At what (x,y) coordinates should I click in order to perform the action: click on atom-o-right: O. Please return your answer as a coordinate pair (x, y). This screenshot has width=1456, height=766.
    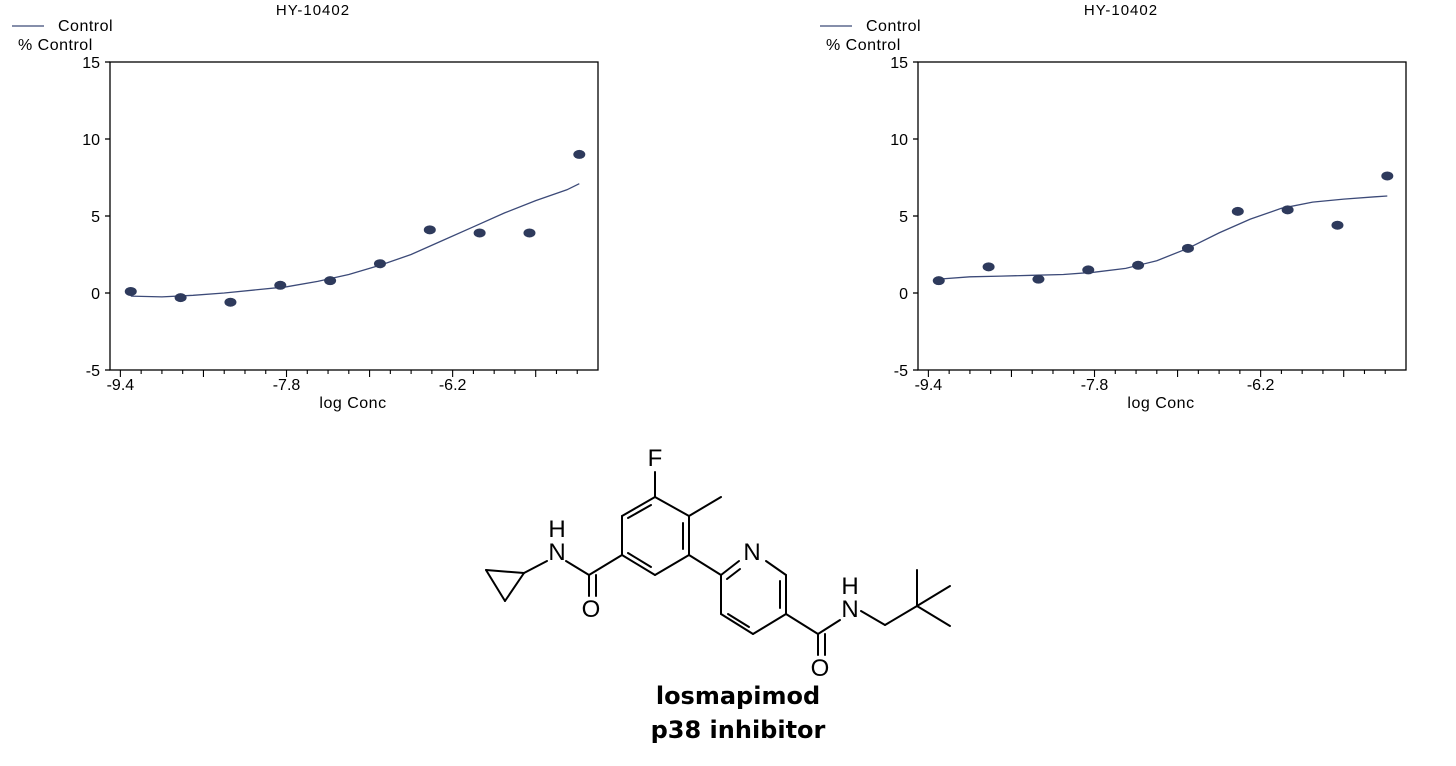
    Looking at the image, I should click on (820, 667).